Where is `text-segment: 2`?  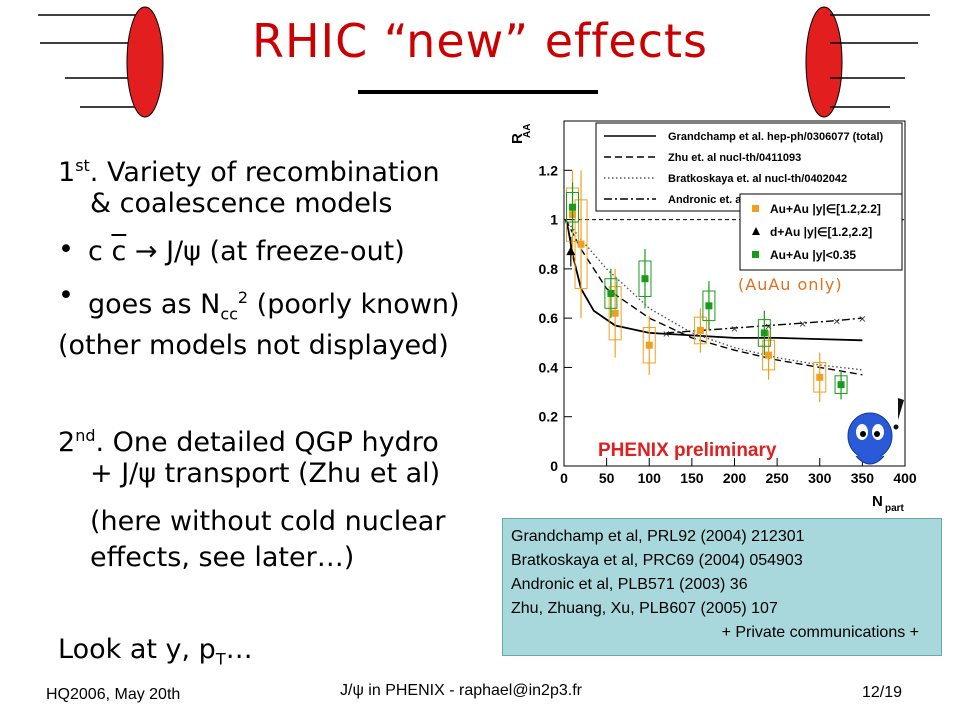 text-segment: 2 is located at coordinates (67, 442).